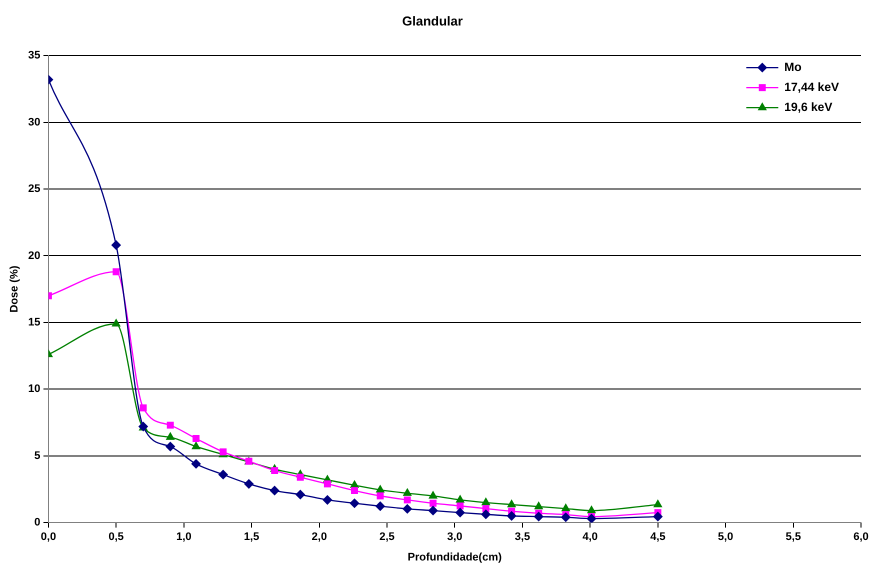  Describe the element at coordinates (793, 67) in the screenshot. I see `legend-label: Mo` at that location.